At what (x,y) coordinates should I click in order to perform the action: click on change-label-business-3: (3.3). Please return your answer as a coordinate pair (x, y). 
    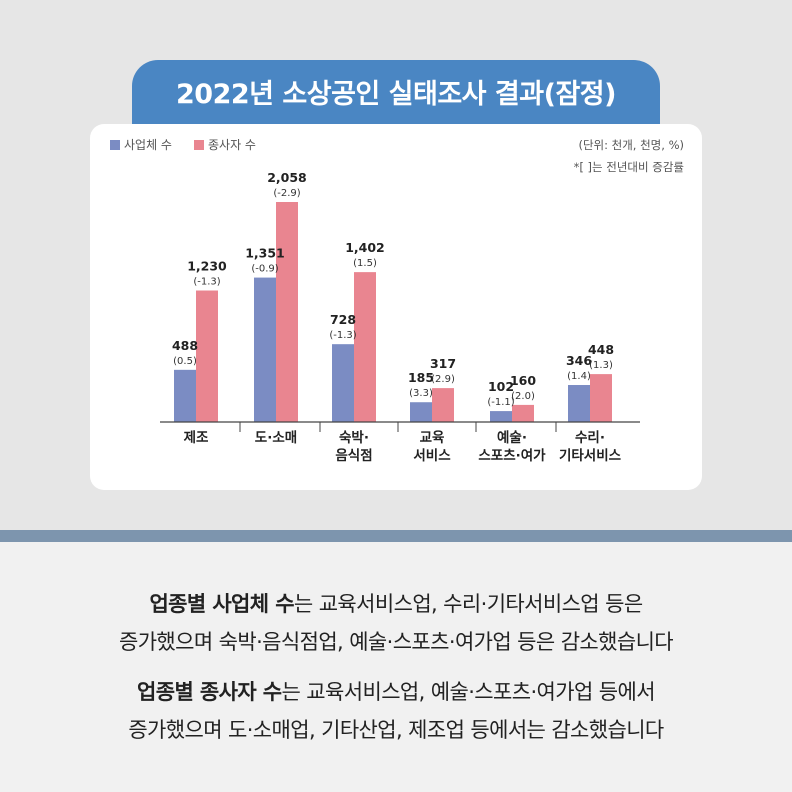
    Looking at the image, I should click on (421, 393).